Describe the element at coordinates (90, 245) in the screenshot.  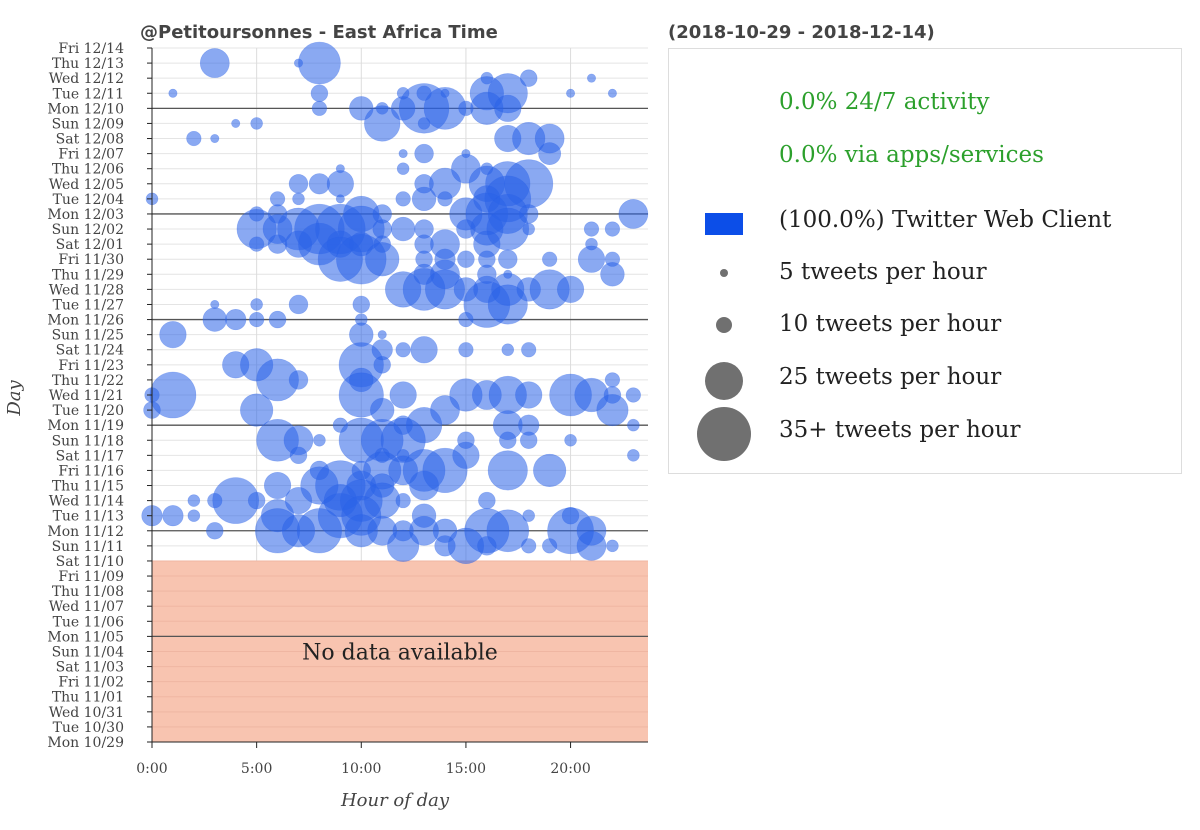
I see `y-tick-label: Sat 12/01` at that location.